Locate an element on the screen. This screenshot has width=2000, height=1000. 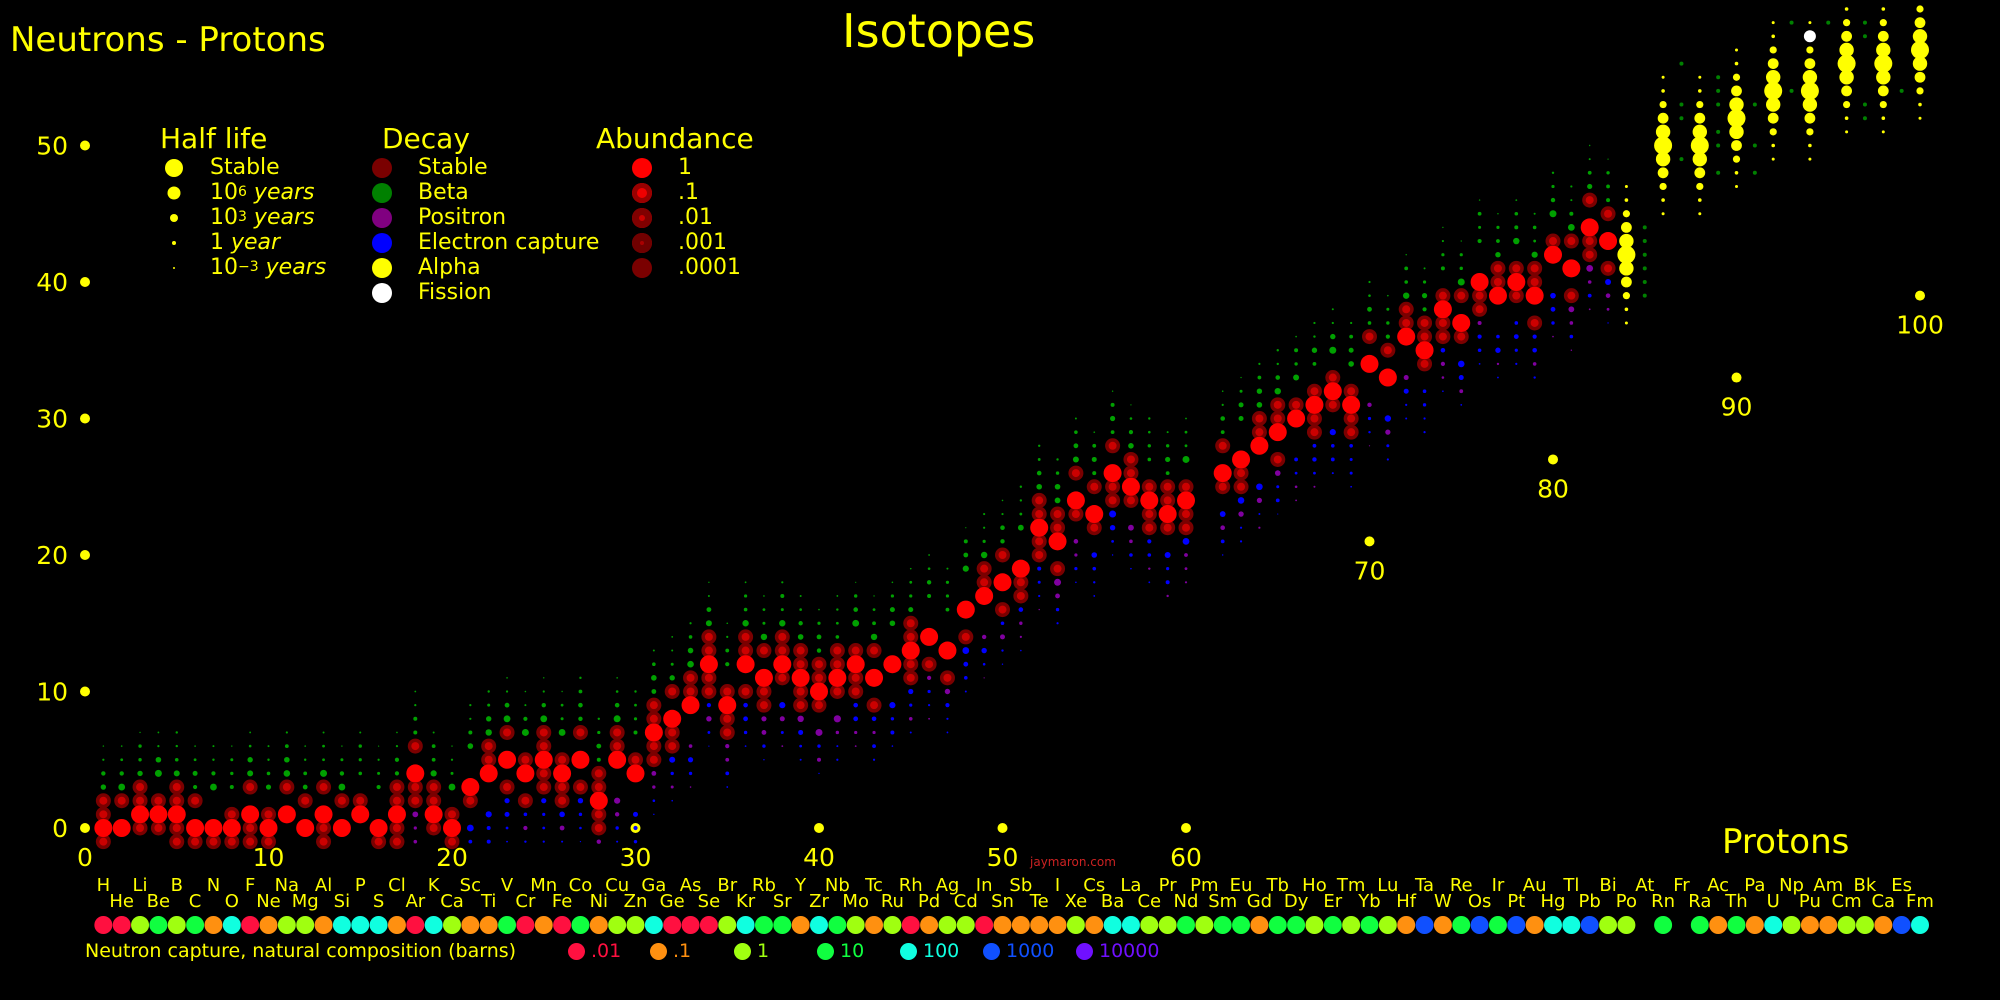
element-symbol: Tb is located at coordinates (1277, 885).